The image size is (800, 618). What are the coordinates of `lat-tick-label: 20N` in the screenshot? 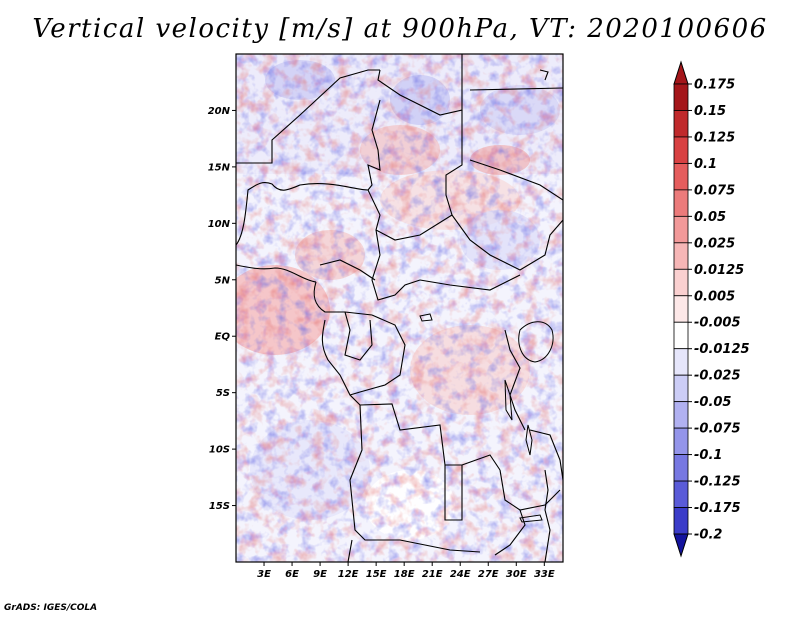 It's located at (219, 111).